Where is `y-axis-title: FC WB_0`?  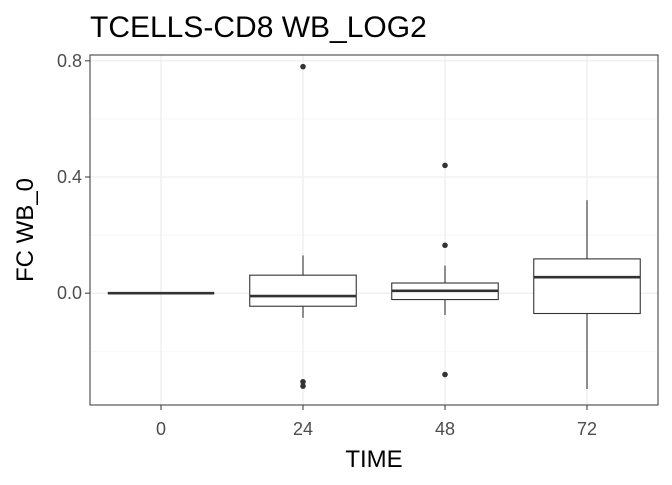
y-axis-title: FC WB_0 is located at coordinates (25, 230).